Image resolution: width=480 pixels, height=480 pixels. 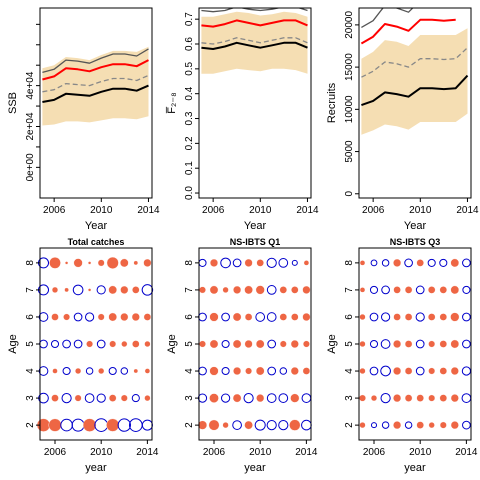 I want to click on chart-title: NS-IBTS Q1, so click(x=255, y=242).